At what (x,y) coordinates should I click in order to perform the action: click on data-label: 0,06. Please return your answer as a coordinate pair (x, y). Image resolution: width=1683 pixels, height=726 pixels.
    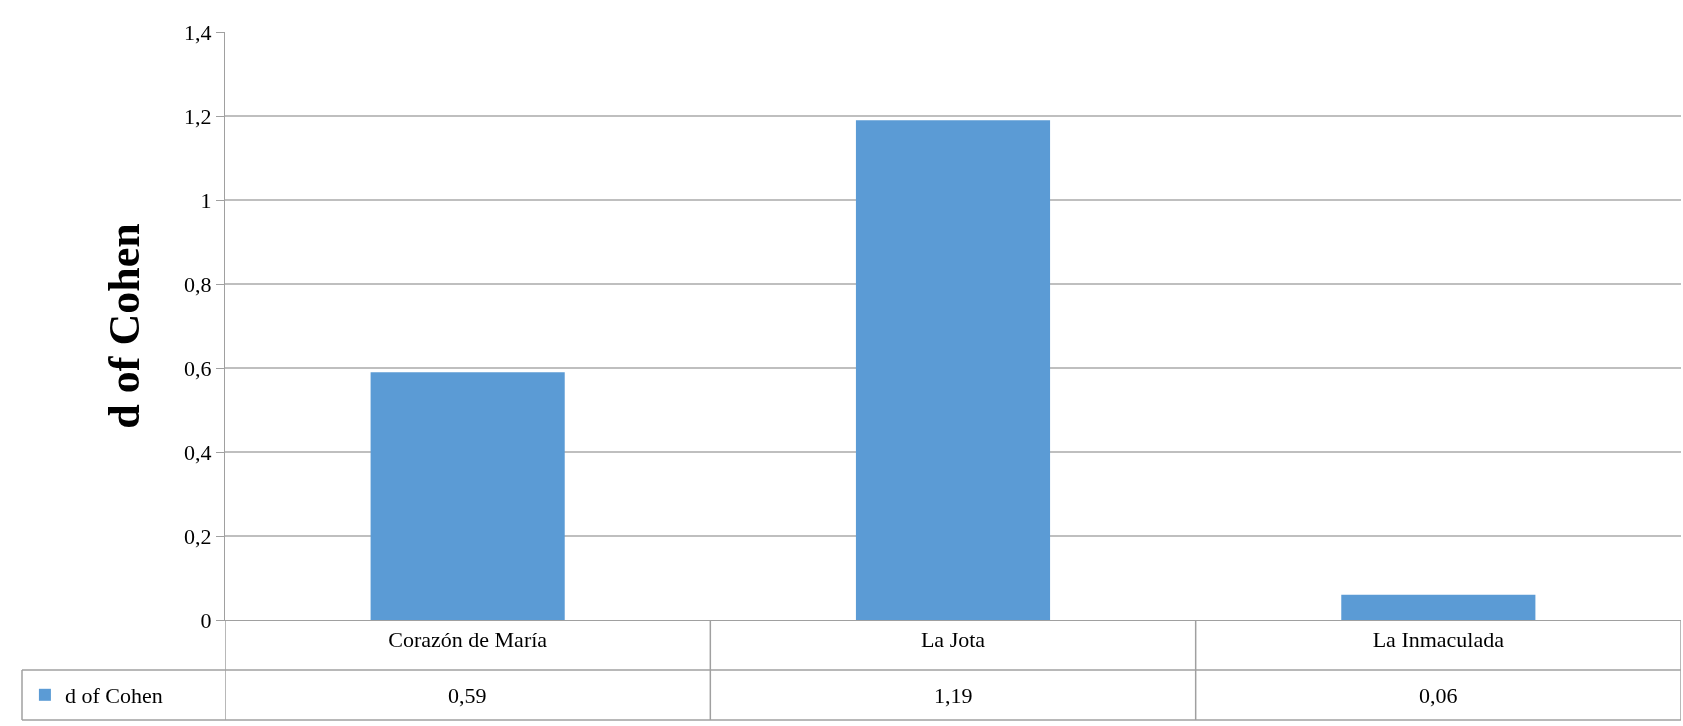
    Looking at the image, I should click on (1438, 695).